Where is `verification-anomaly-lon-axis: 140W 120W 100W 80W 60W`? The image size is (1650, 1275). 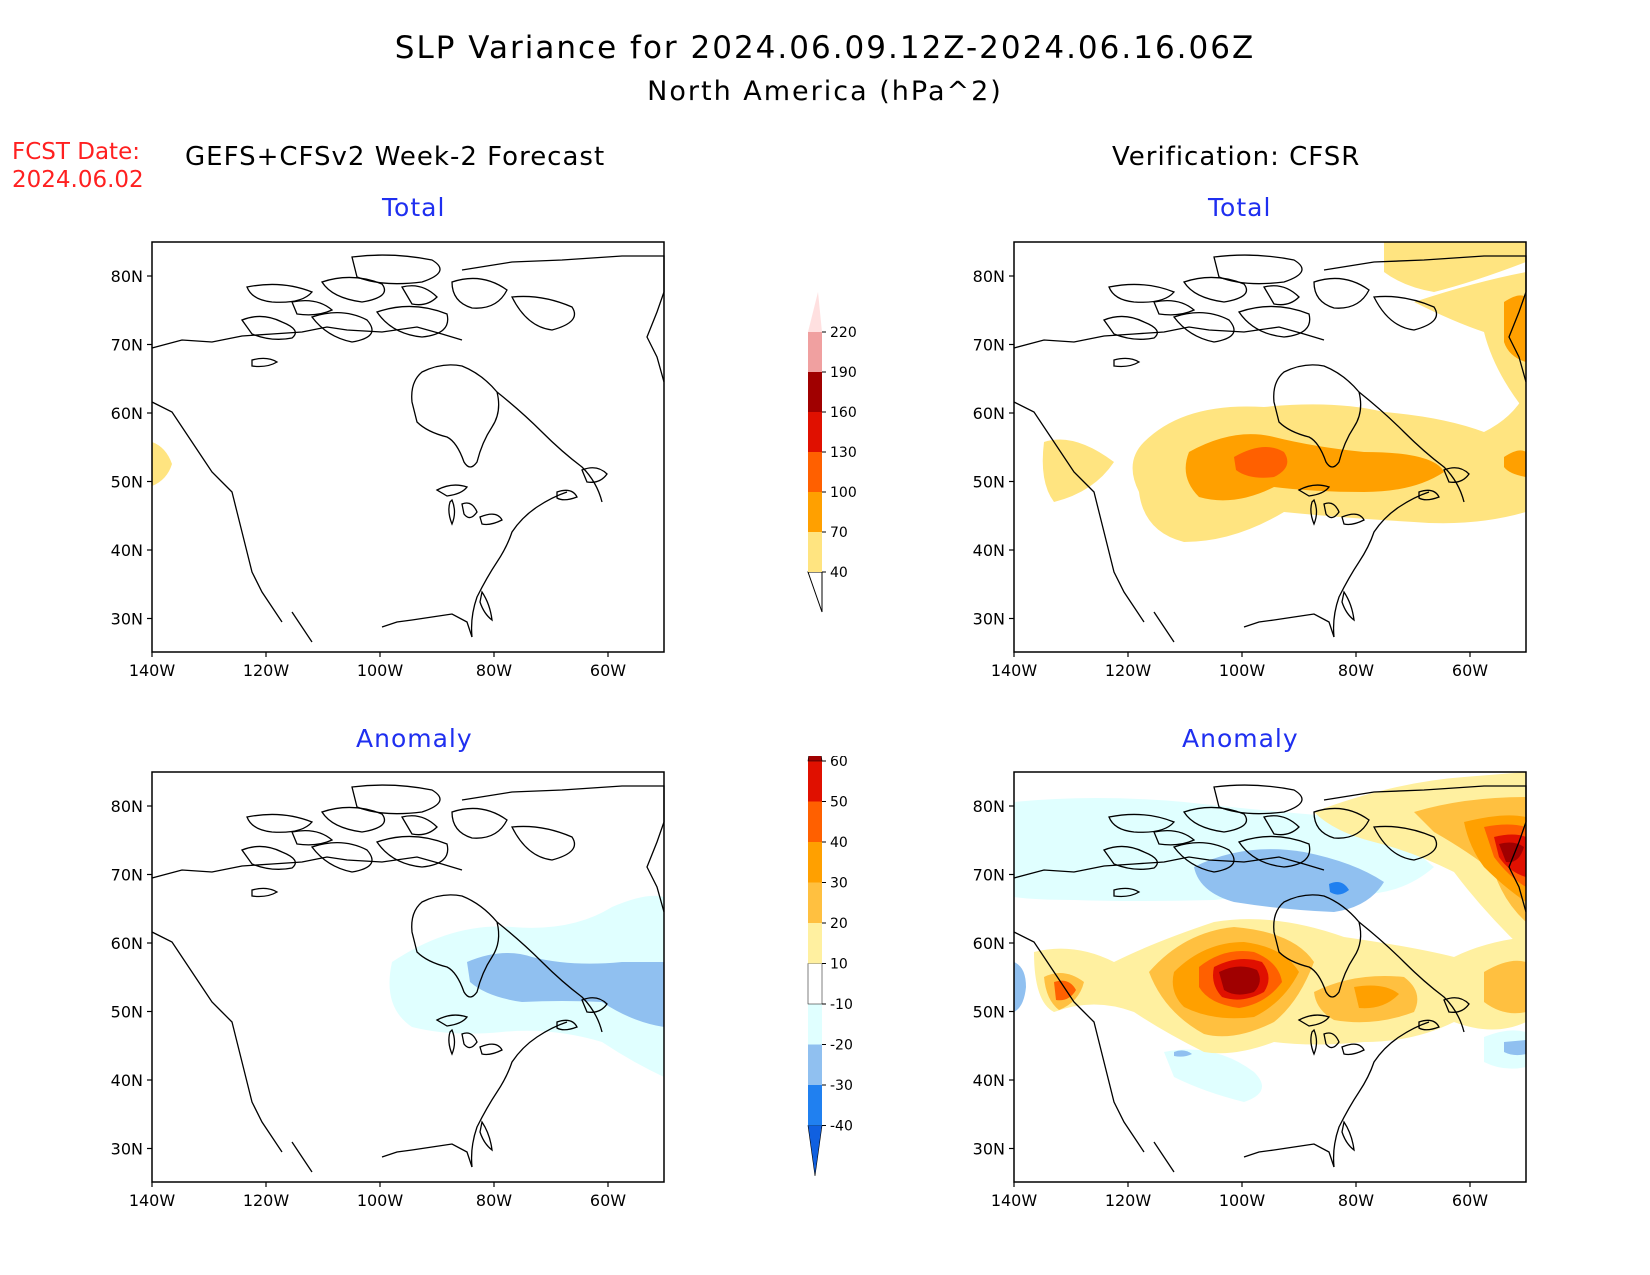 verification-anomaly-lon-axis: 140W 120W 100W 80W 60W is located at coordinates (1239, 1195).